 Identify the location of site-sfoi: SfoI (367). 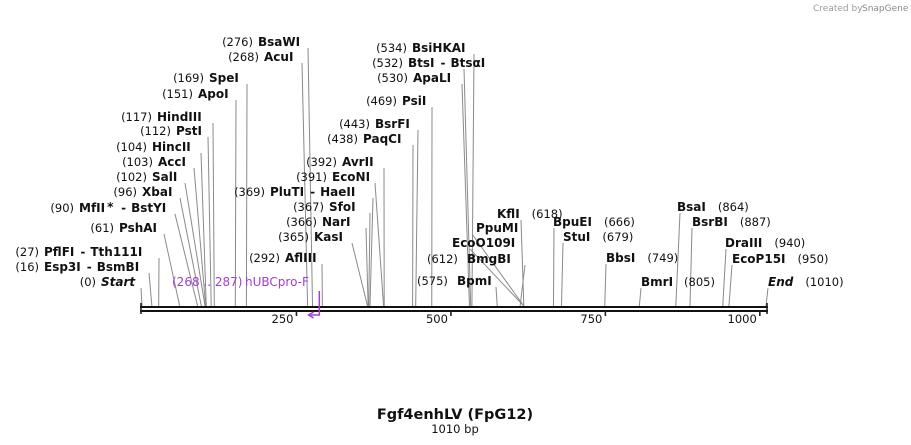
(324, 207).